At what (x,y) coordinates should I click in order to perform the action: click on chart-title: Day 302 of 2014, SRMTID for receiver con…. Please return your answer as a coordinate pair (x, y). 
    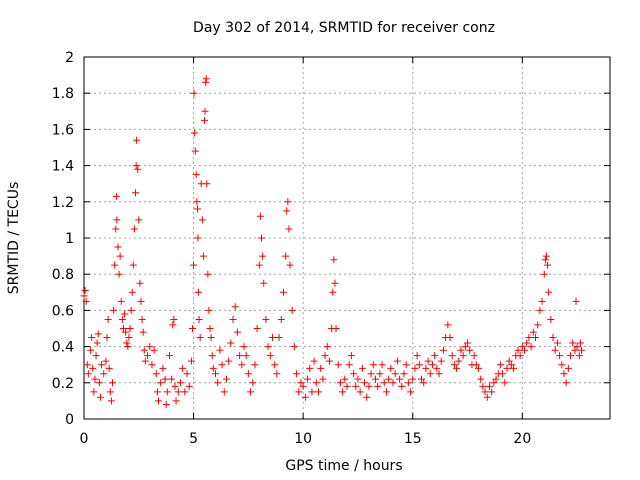
    Looking at the image, I should click on (344, 28).